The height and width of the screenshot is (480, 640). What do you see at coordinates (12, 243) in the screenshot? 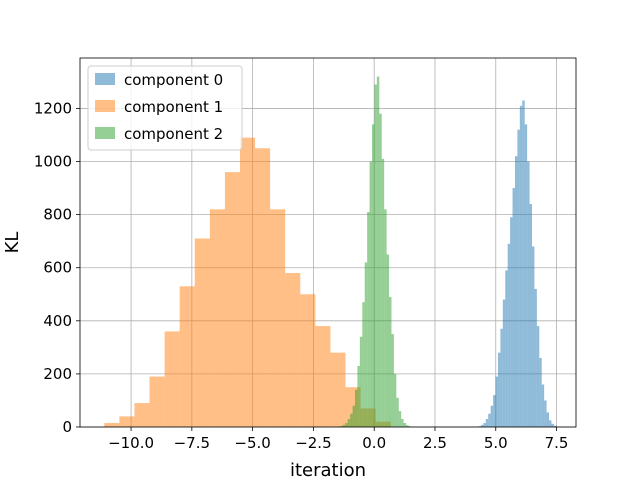
I see `y-axis-label: KL` at bounding box center [12, 243].